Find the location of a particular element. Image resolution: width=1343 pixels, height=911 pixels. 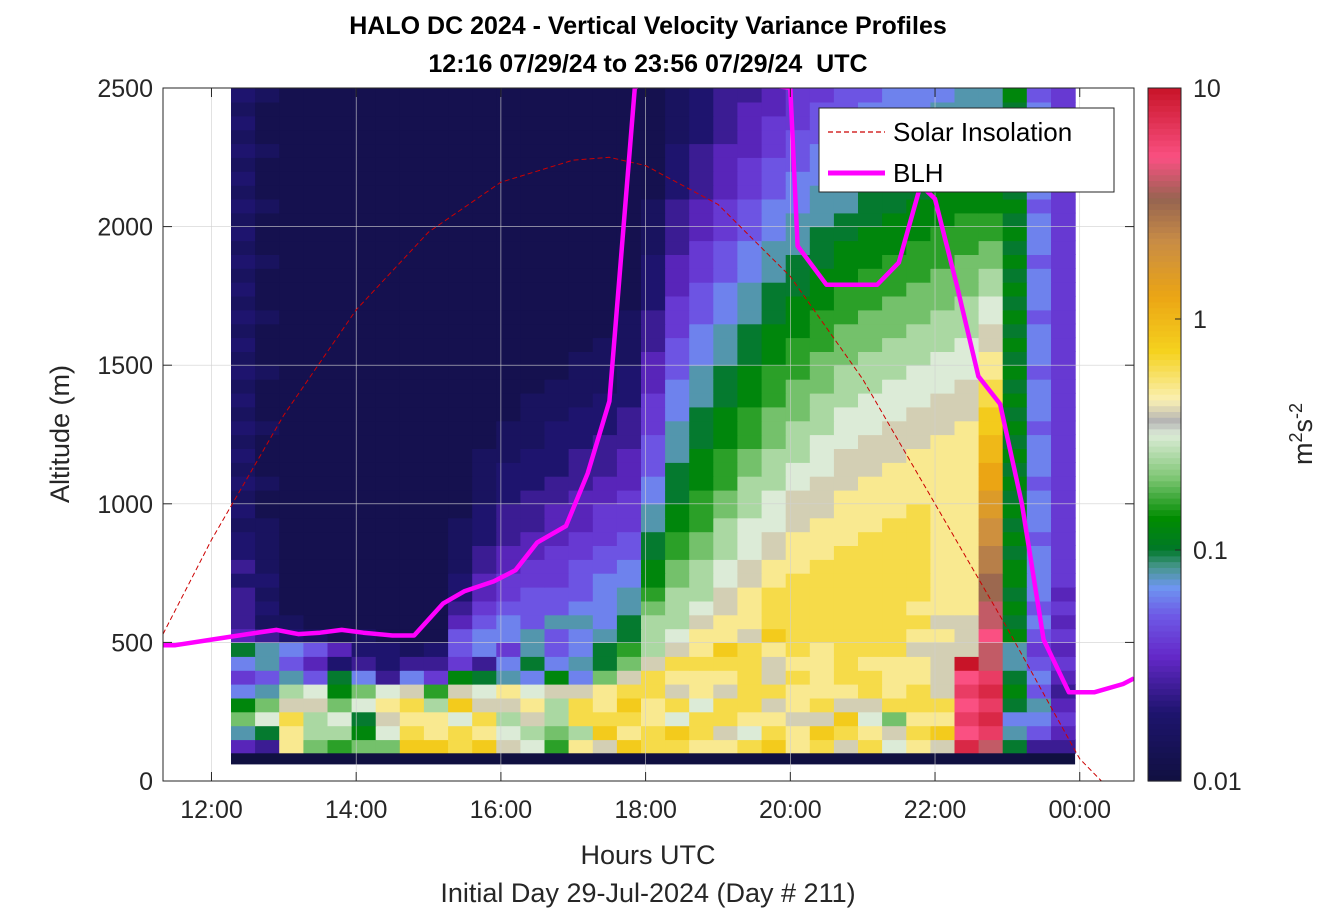

legend: Solar Insolation BLH is located at coordinates (966, 150).